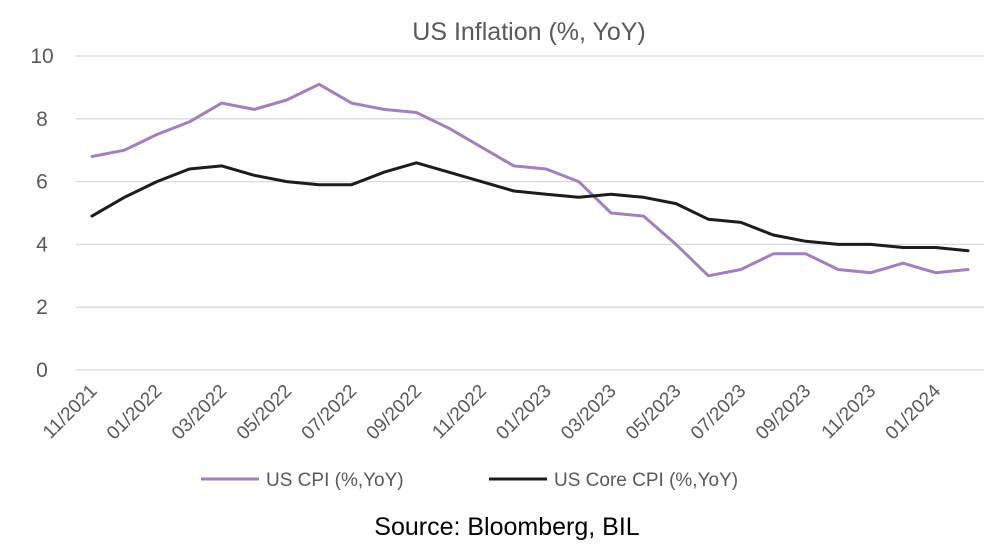 This screenshot has height=552, width=1004. What do you see at coordinates (264, 412) in the screenshot?
I see `x-tick-label: 05/2022` at bounding box center [264, 412].